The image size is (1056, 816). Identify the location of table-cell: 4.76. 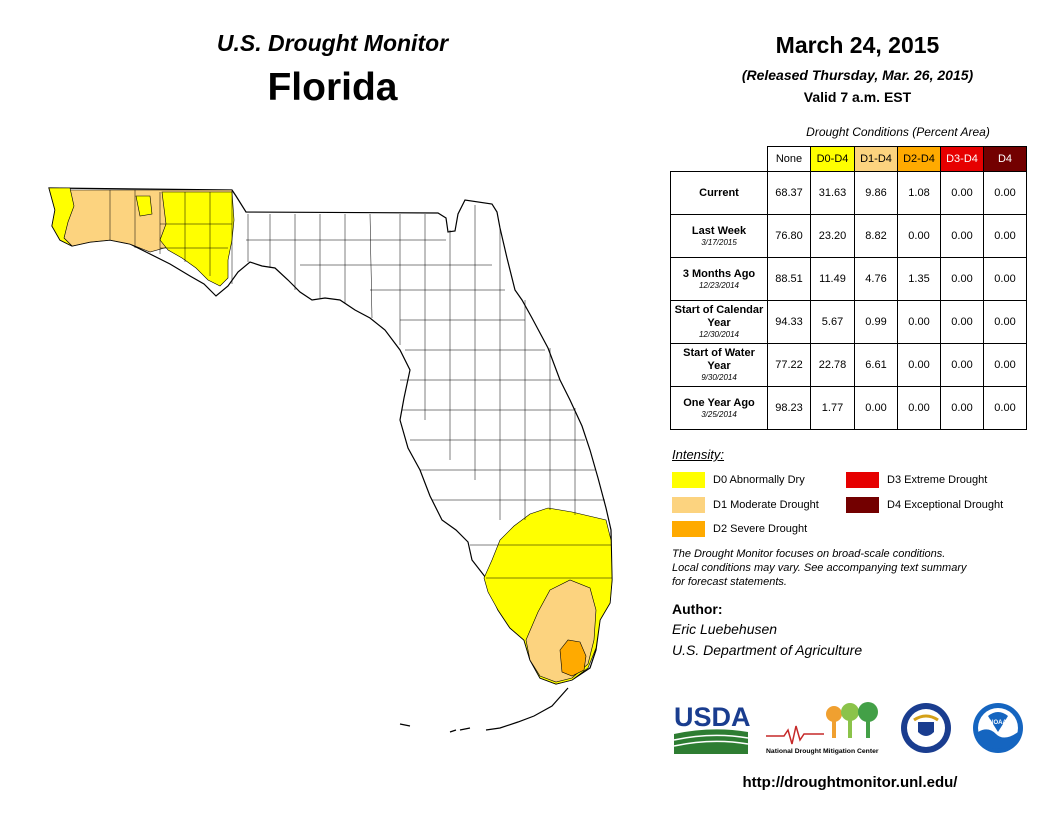
(876, 279).